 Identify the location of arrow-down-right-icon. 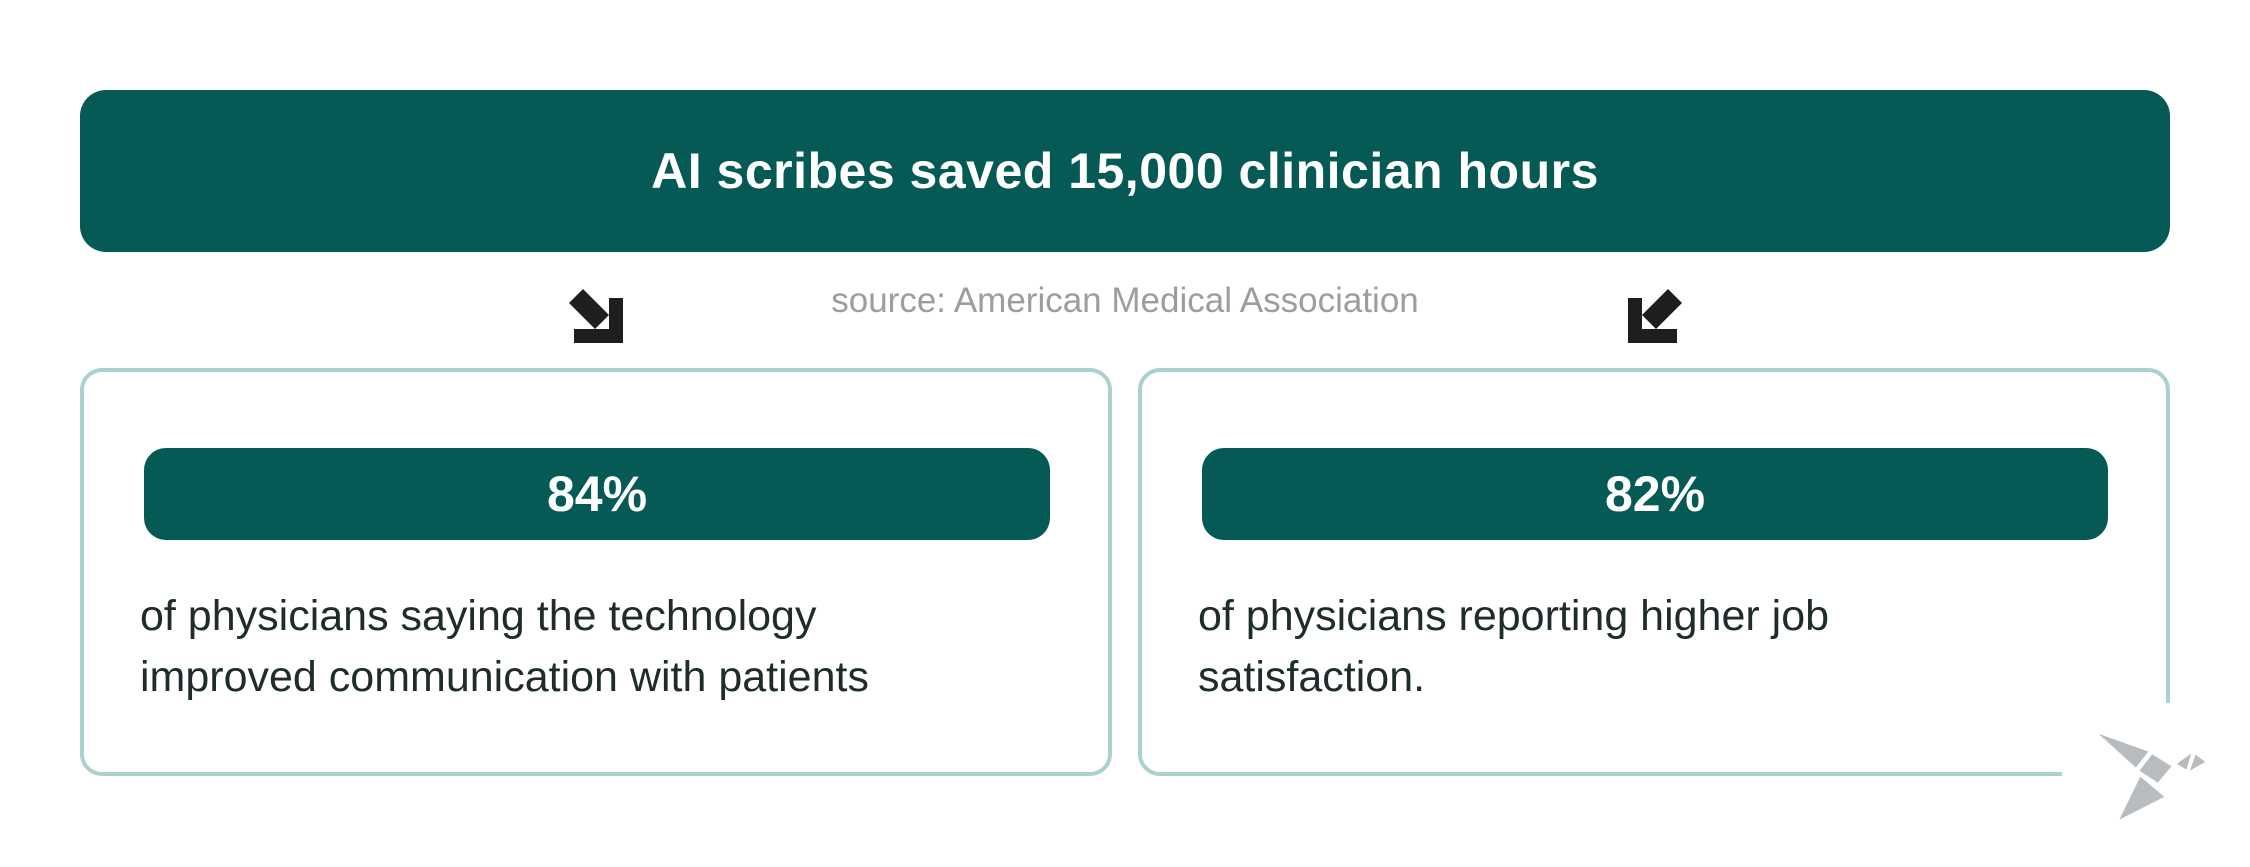
(594, 314).